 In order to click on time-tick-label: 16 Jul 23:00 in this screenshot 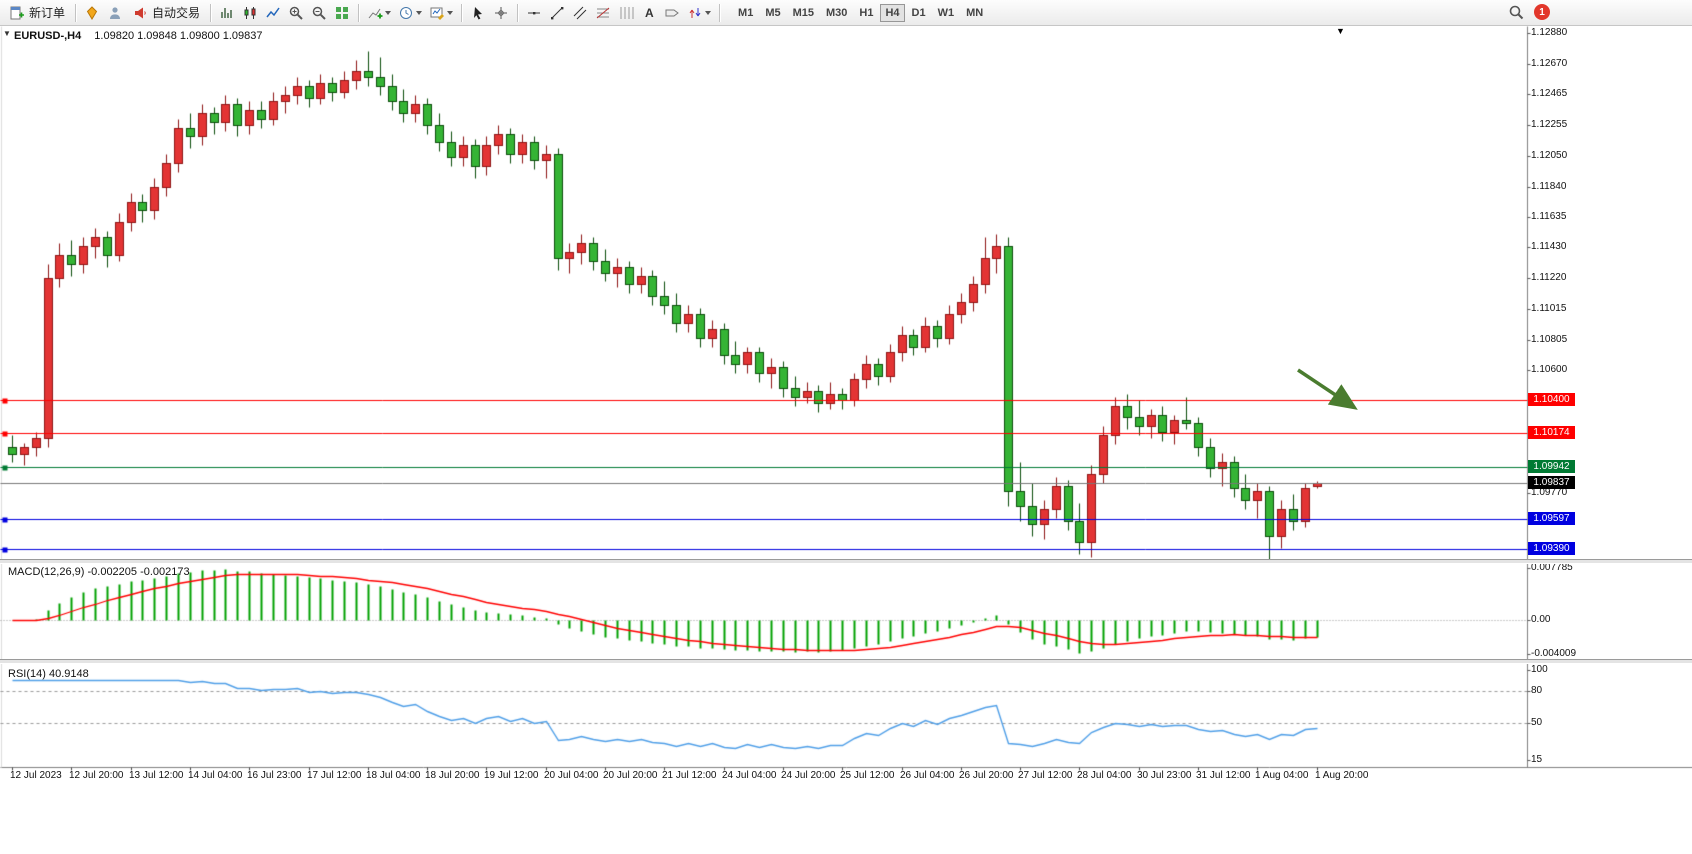, I will do `click(274, 775)`.